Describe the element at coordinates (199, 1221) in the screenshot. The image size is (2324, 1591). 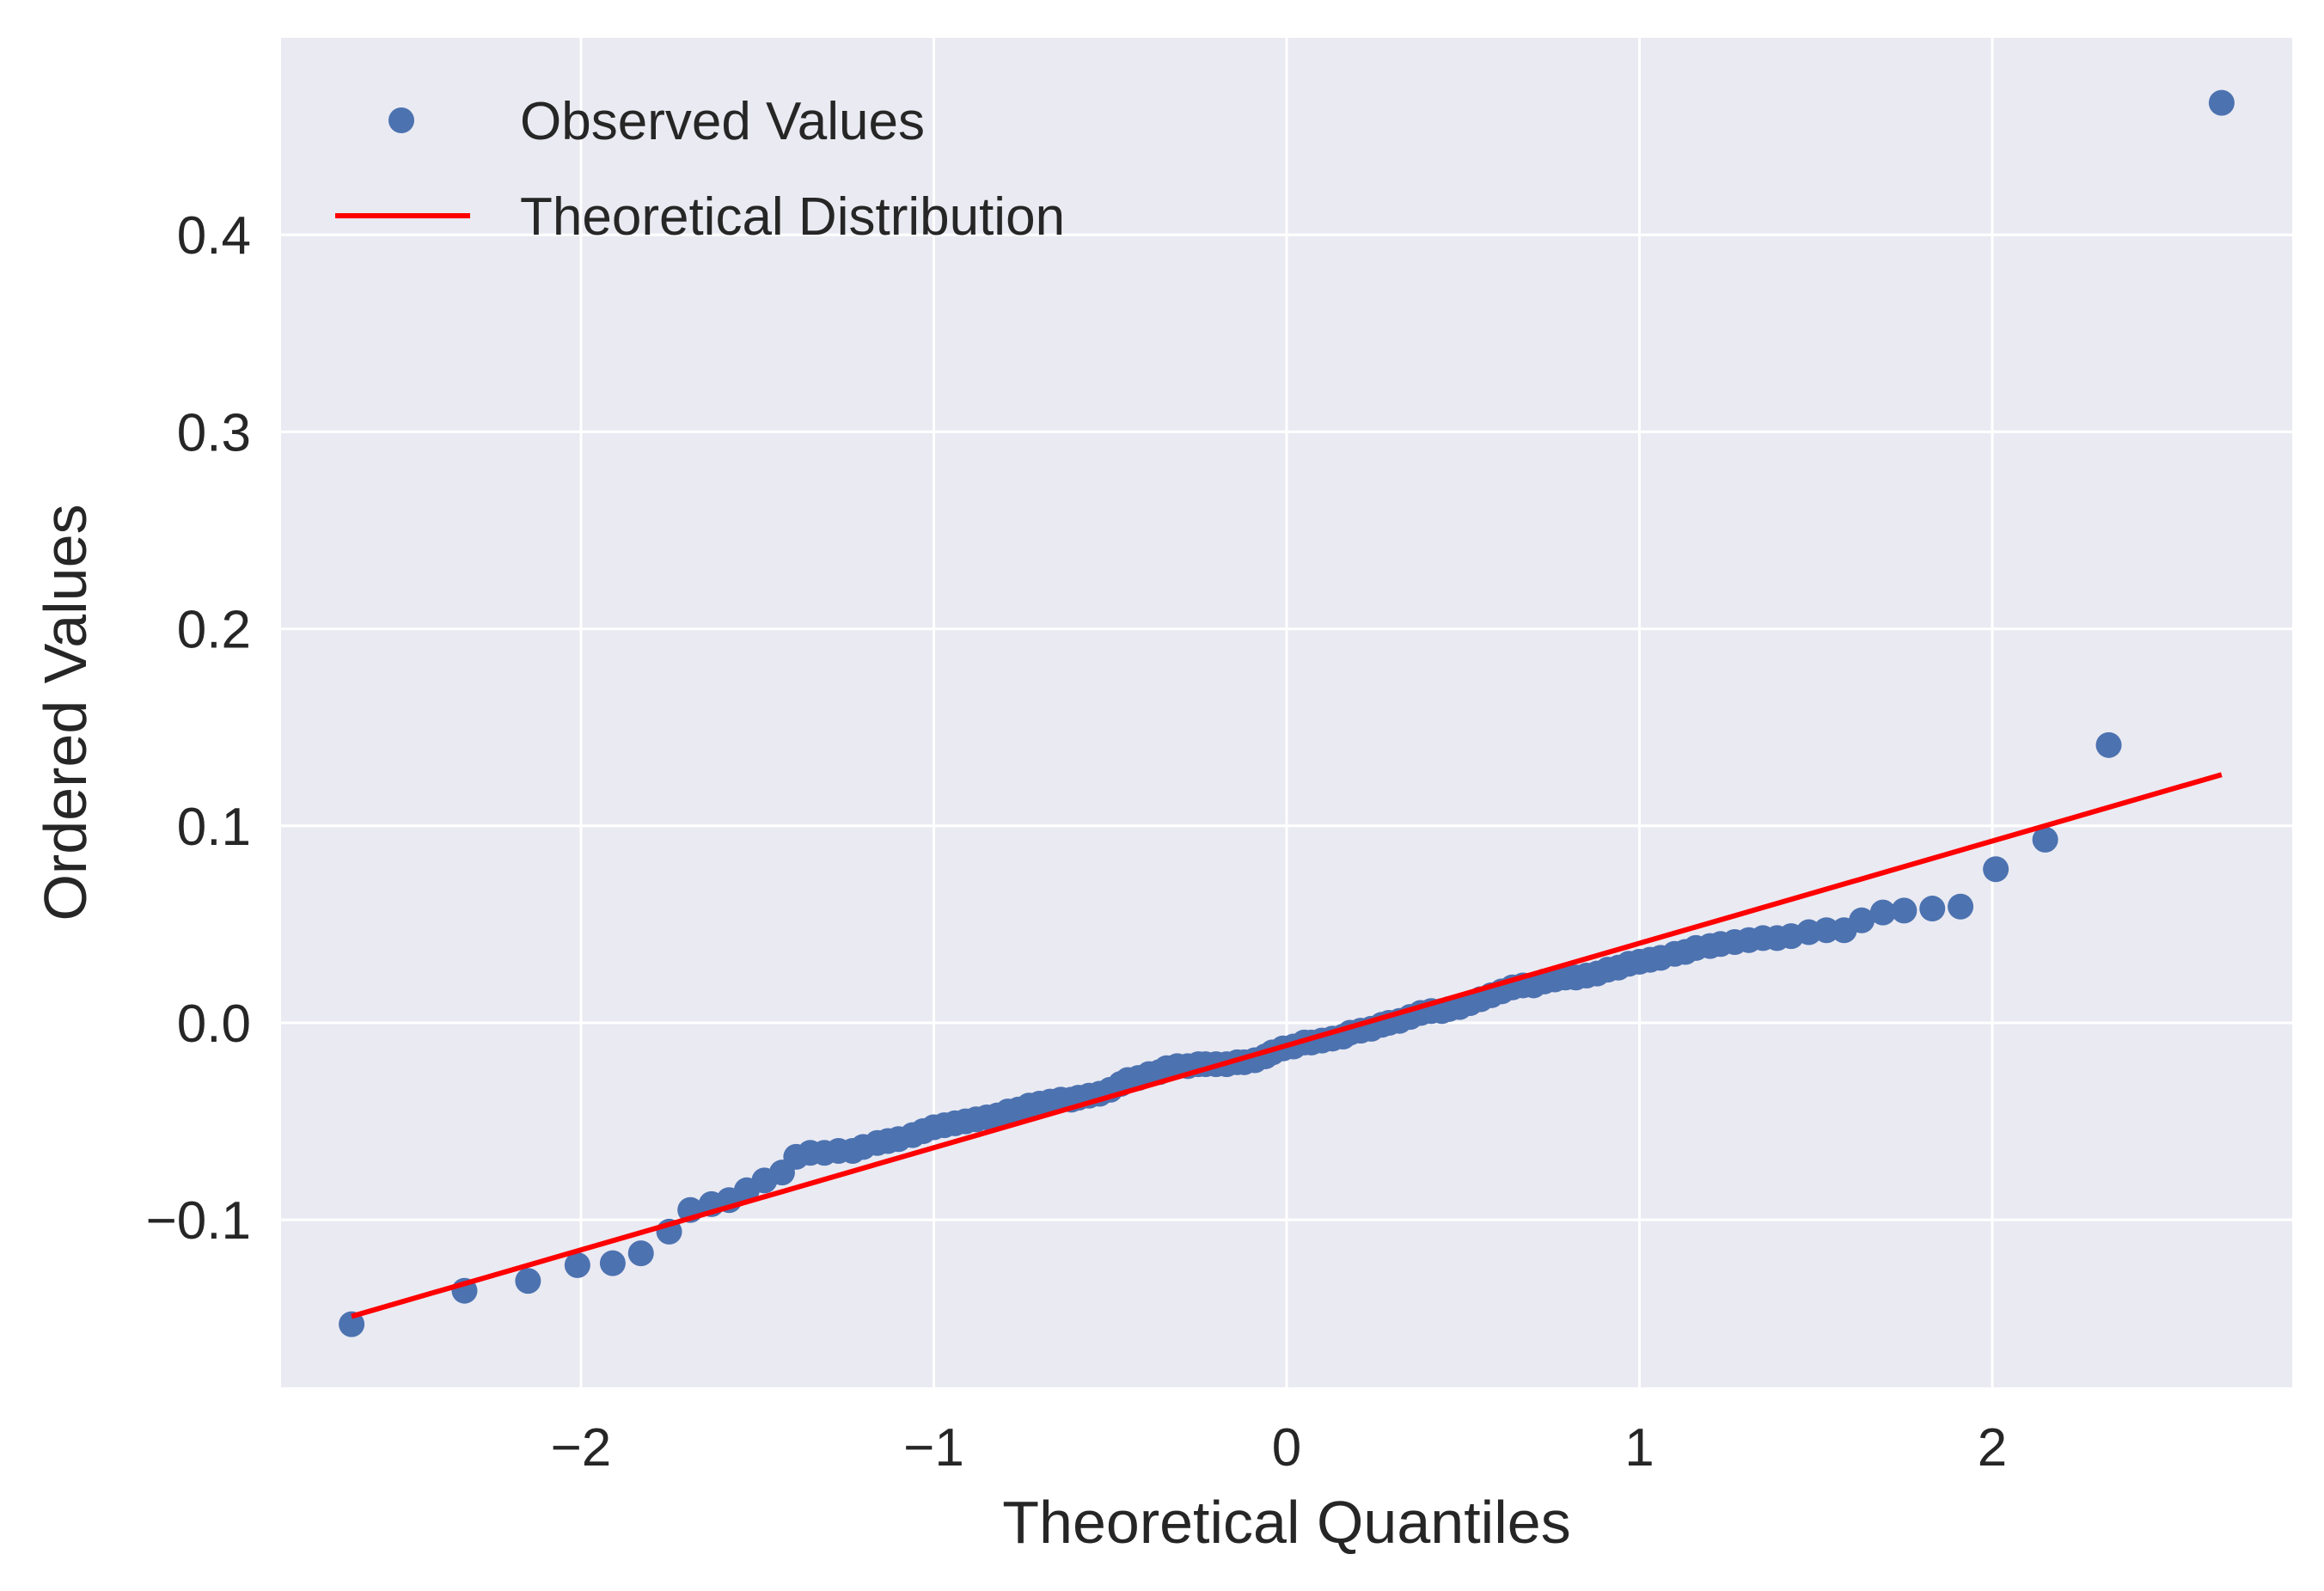
I see `y-tick-label: −0.1` at that location.